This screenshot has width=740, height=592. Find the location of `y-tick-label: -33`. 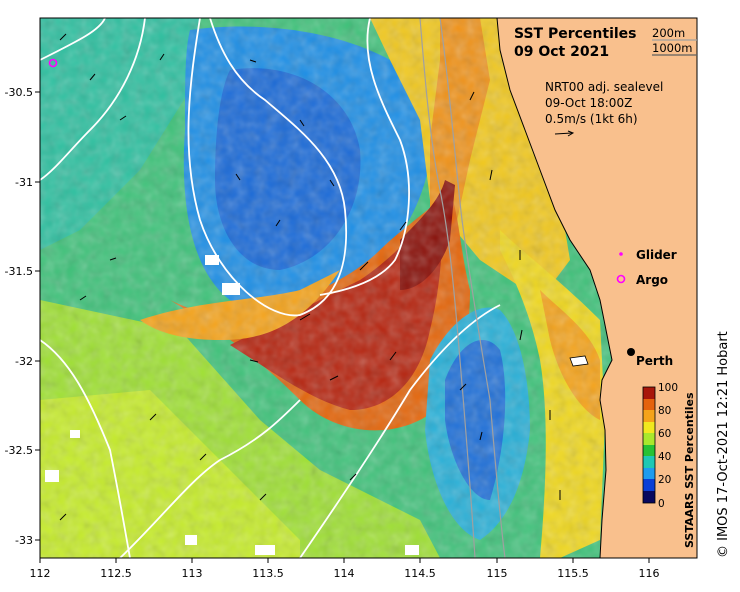

y-tick-label: -33 is located at coordinates (24, 540).